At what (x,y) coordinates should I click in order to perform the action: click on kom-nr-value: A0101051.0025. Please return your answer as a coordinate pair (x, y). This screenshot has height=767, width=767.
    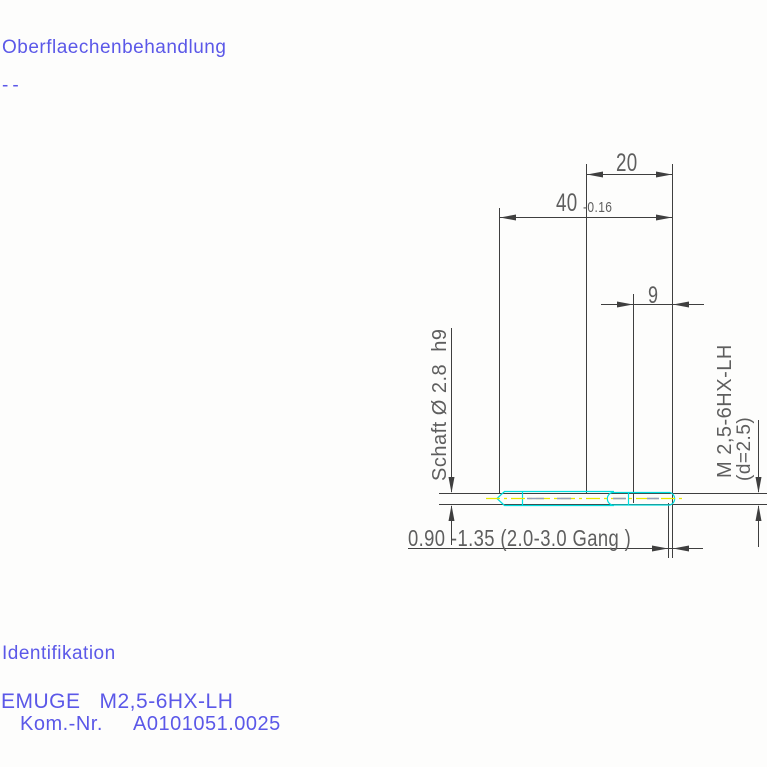
    Looking at the image, I should click on (207, 724).